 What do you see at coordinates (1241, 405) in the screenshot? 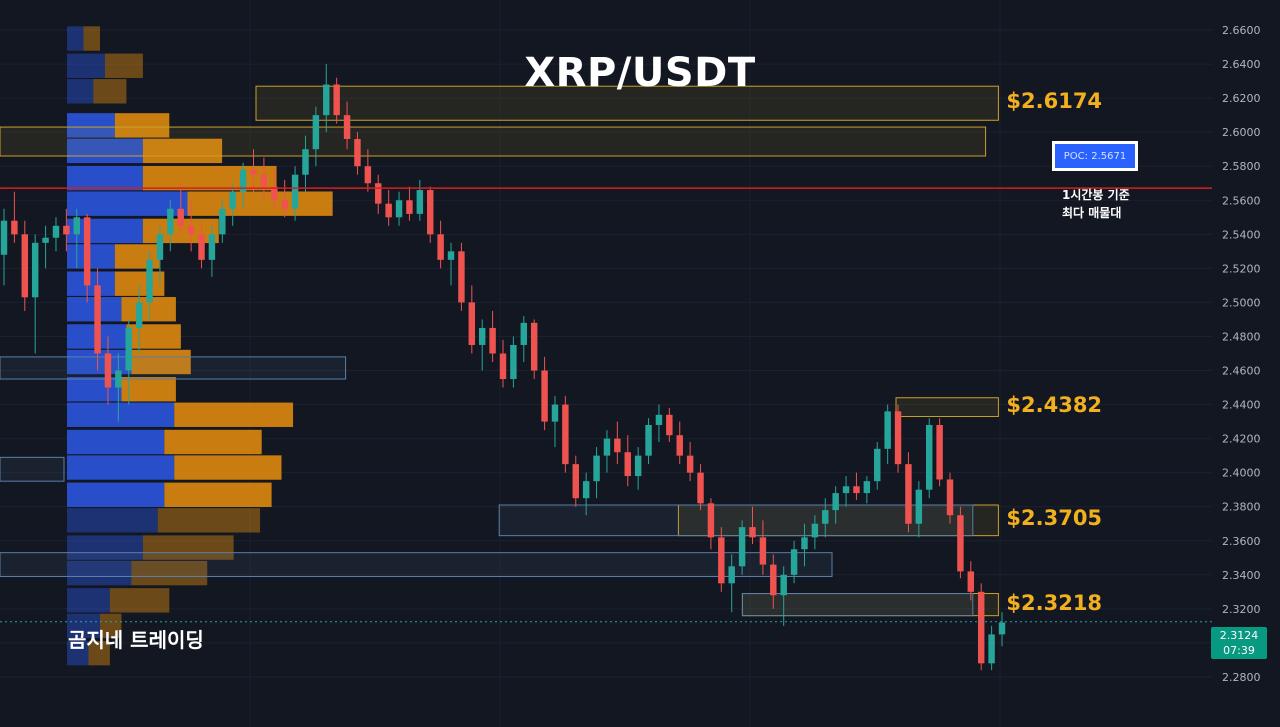
I see `y-tick-label: 2.4400` at bounding box center [1241, 405].